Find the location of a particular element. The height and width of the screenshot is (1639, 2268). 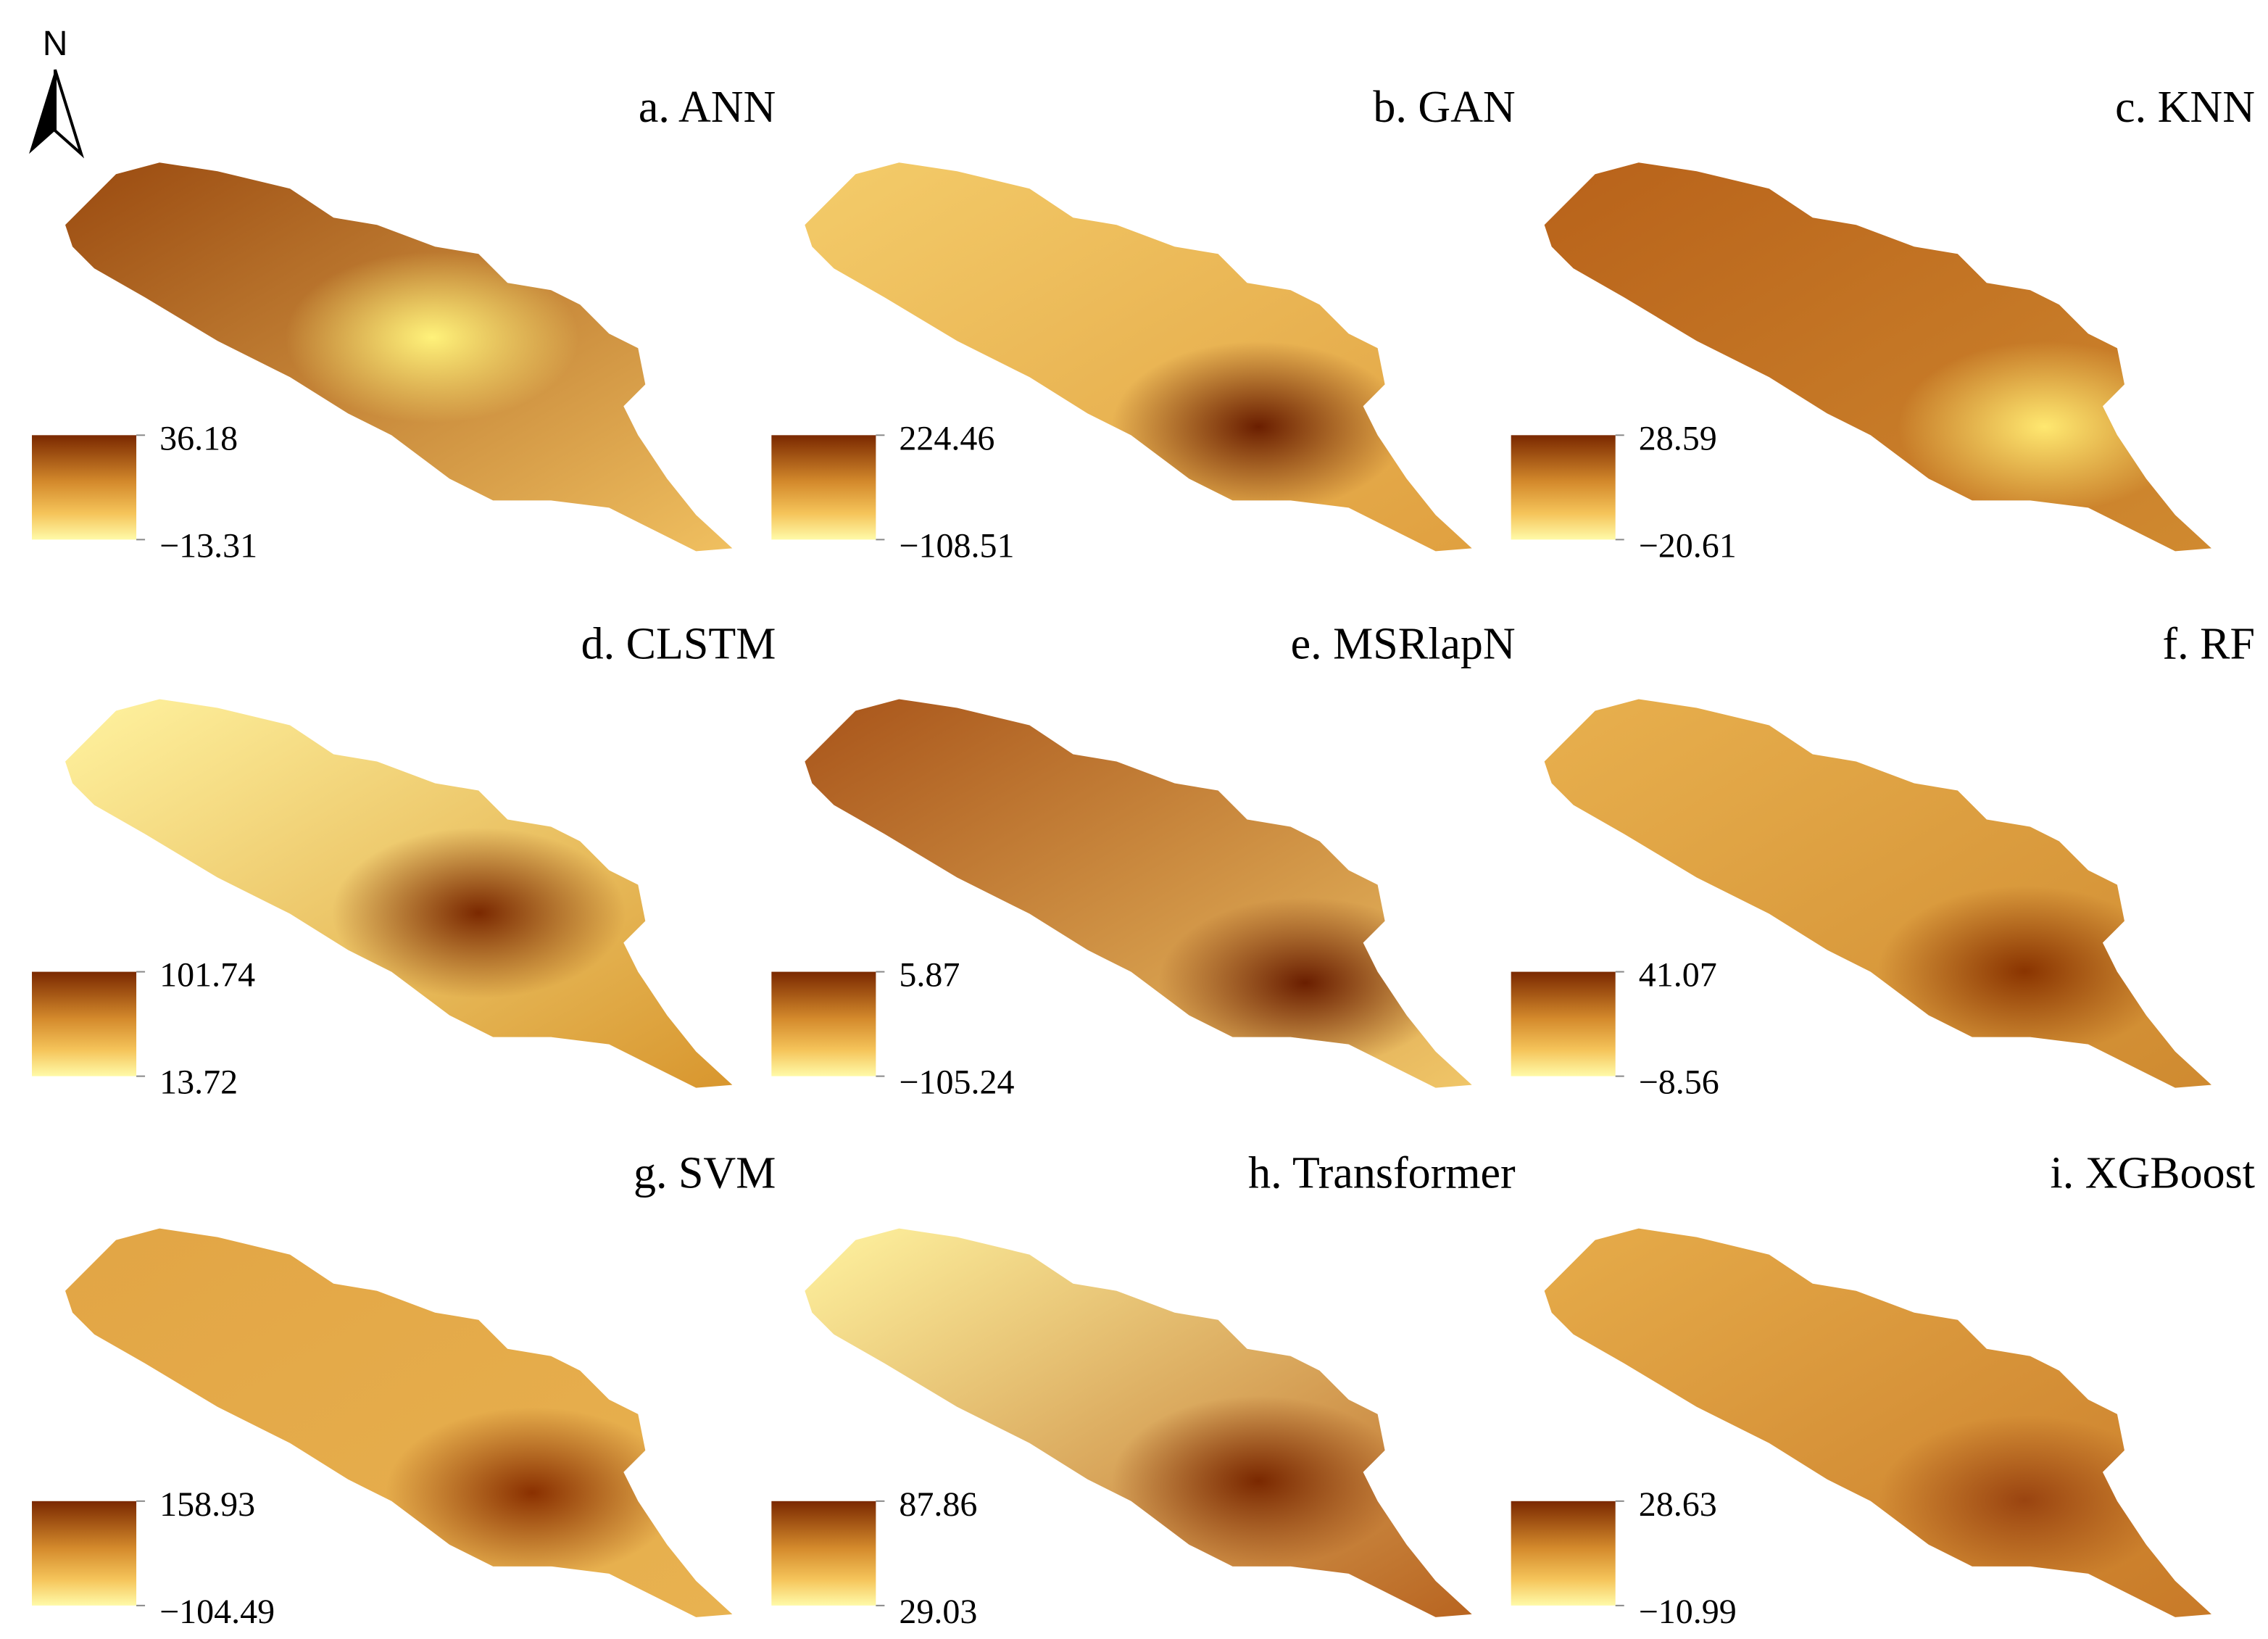

panel: f. RF 41.07 −8.56 is located at coordinates (1883, 860).